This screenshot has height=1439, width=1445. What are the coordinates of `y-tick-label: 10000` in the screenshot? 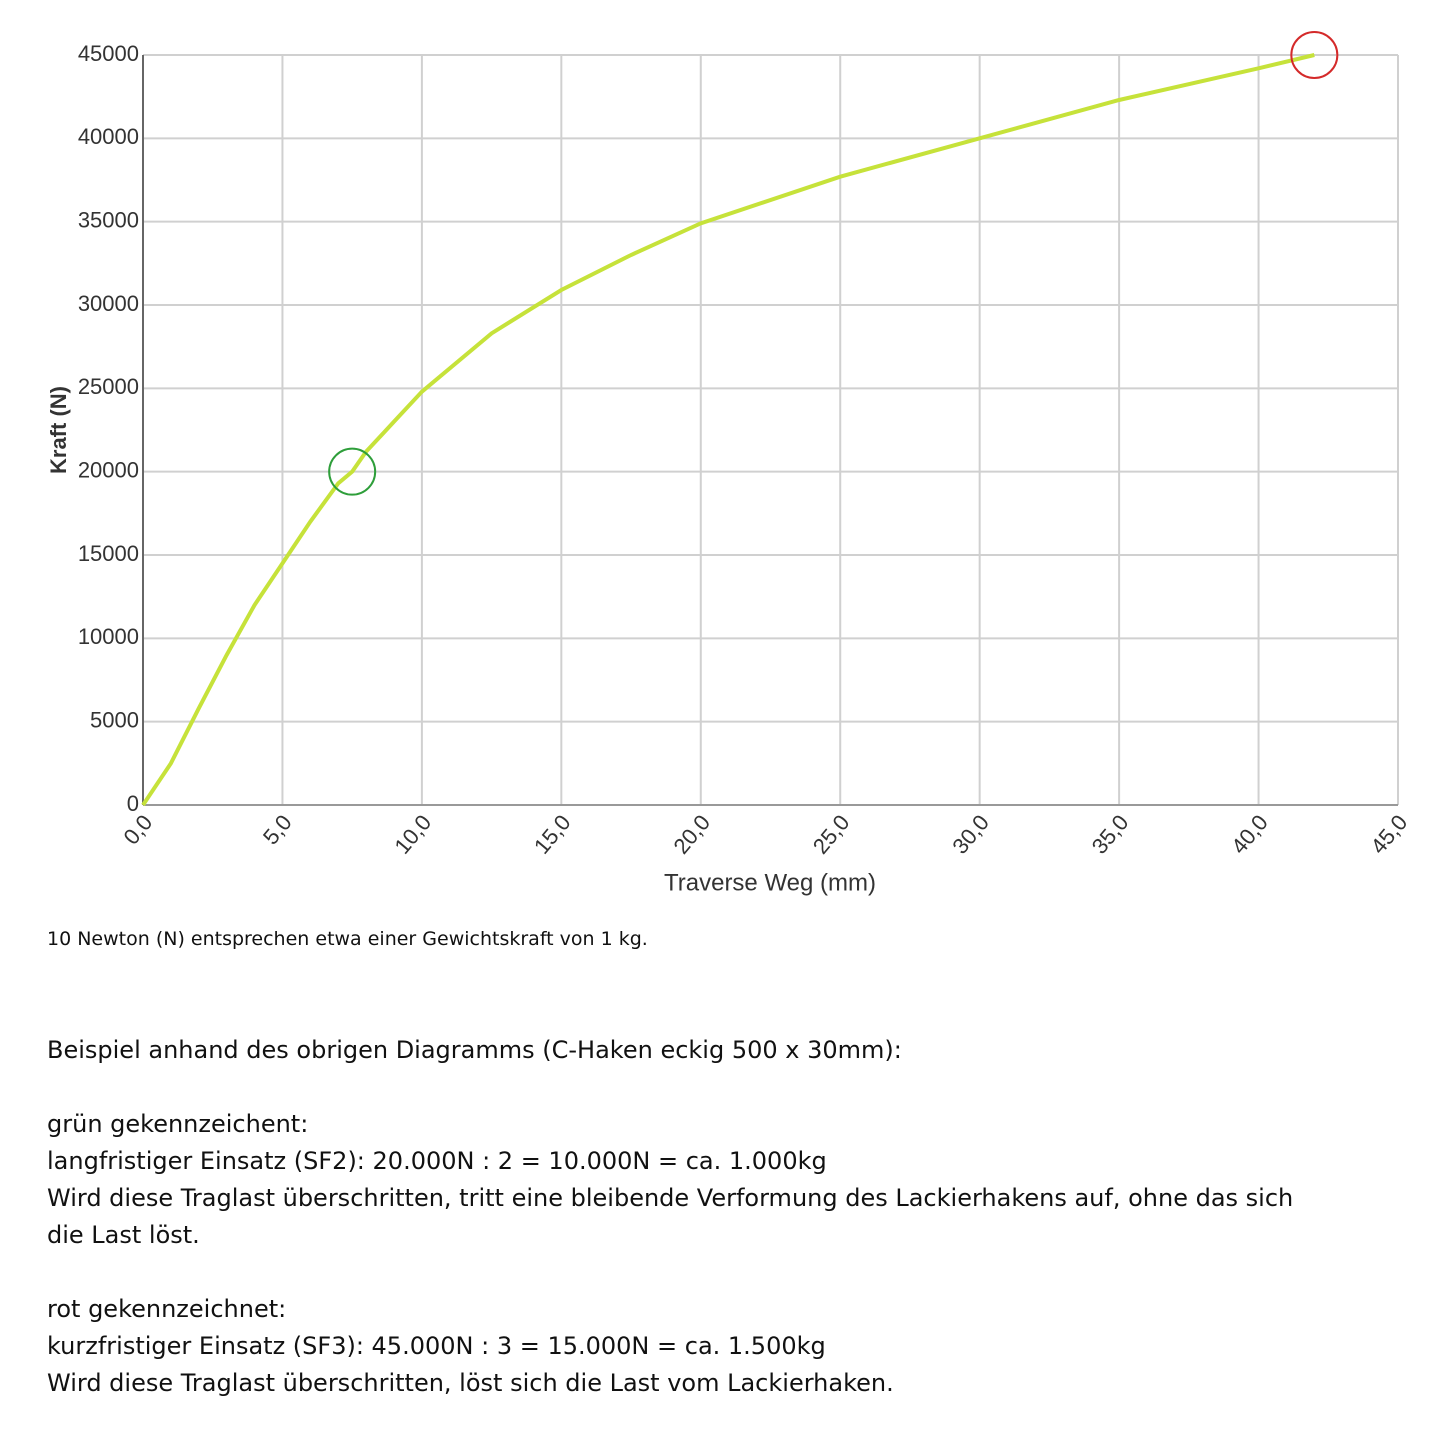 It's located at (108, 636).